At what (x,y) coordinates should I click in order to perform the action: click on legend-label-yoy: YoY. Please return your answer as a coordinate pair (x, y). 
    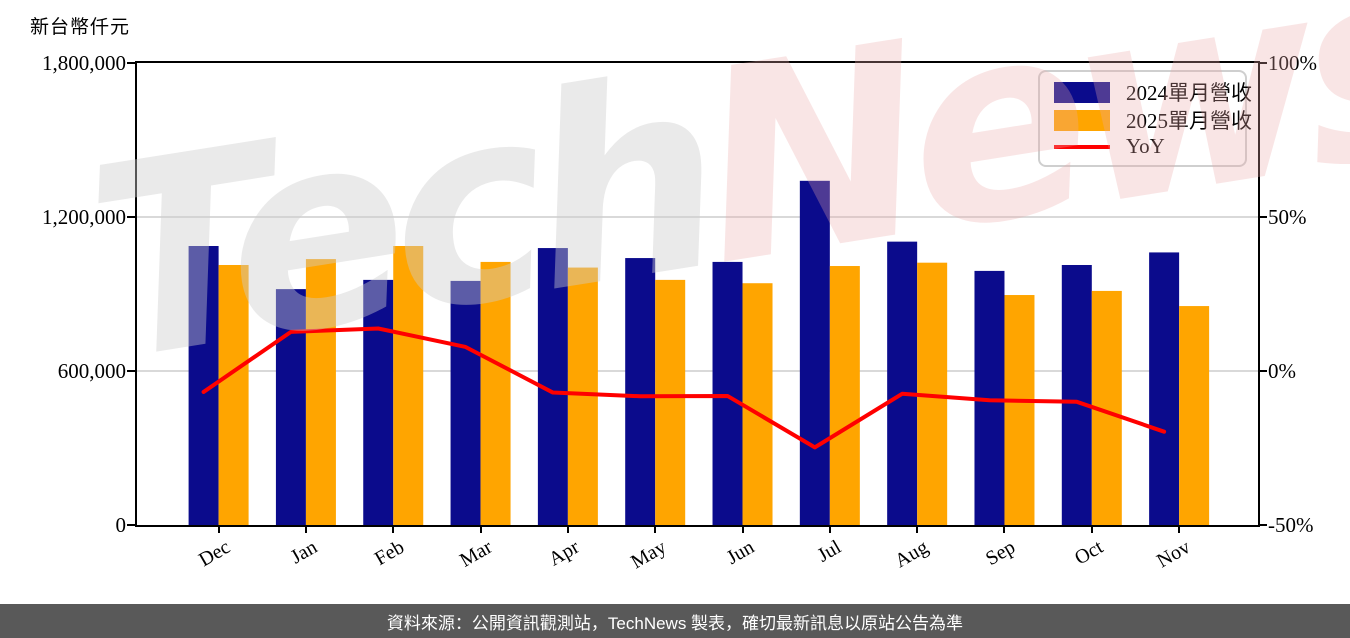
    Looking at the image, I should click on (1145, 146).